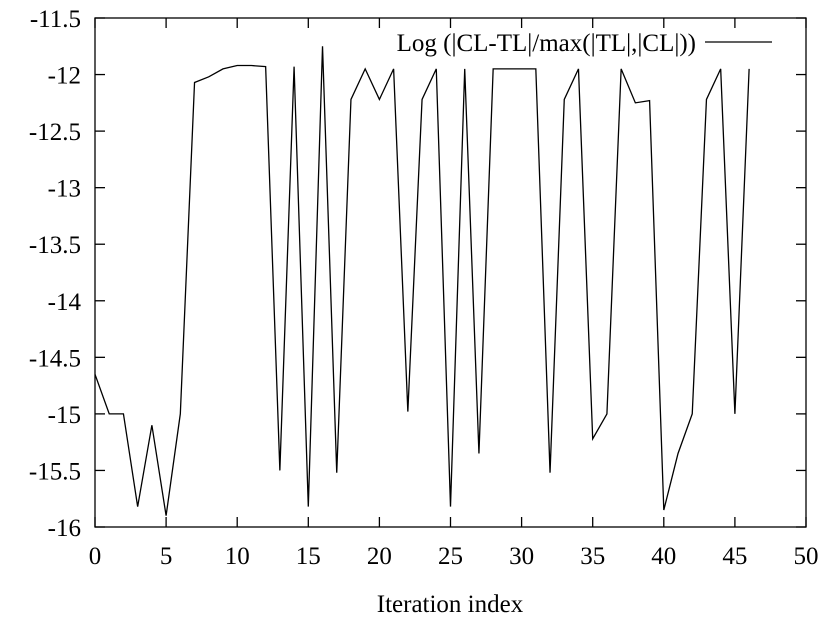  I want to click on y-tick-label: -16, so click(64, 528).